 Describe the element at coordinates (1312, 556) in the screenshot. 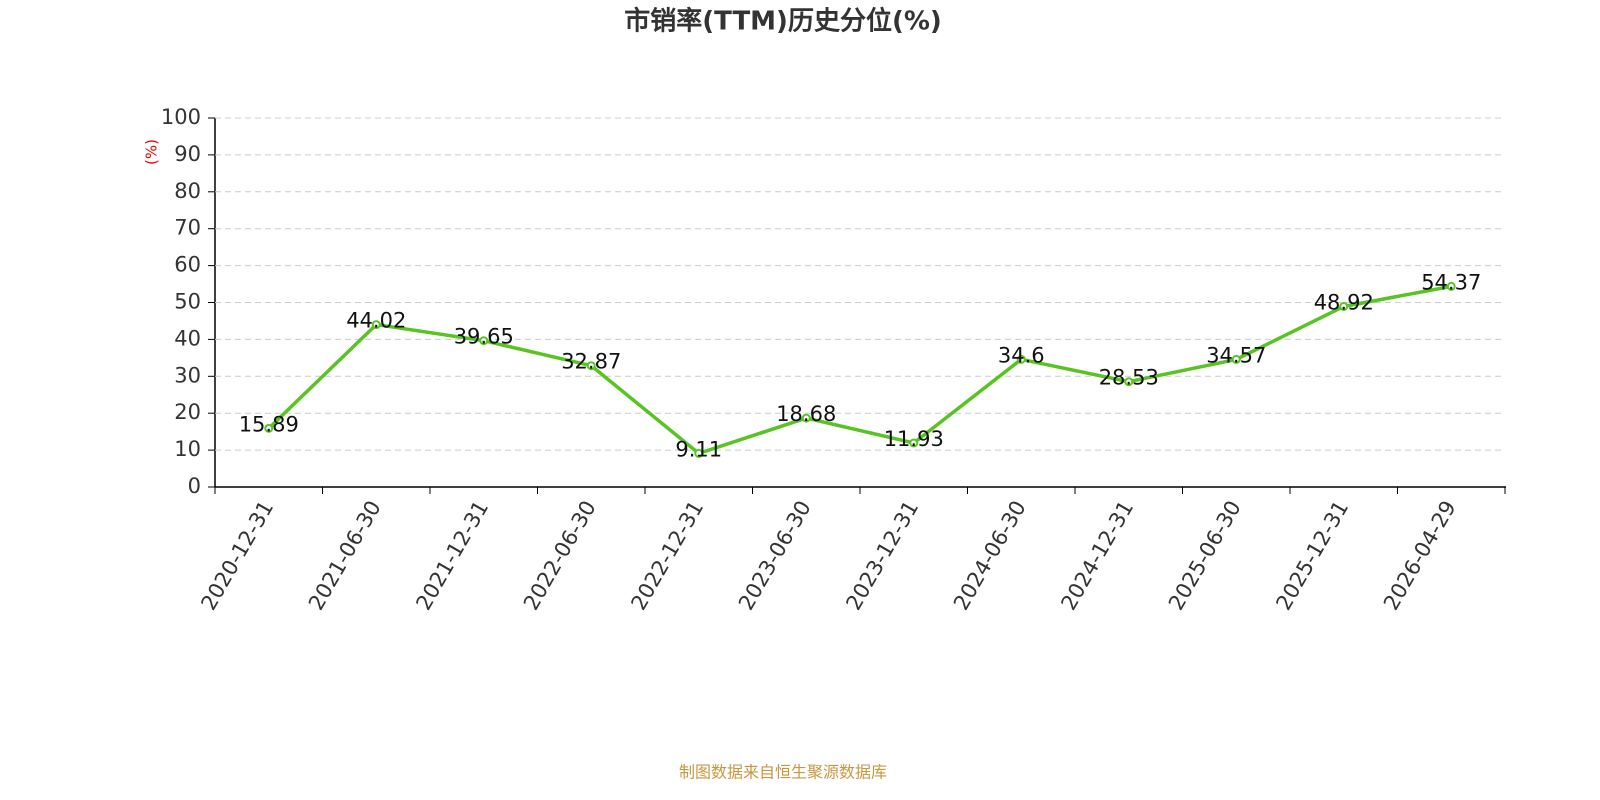

I see `x-tick-label: 2025-12-31` at that location.